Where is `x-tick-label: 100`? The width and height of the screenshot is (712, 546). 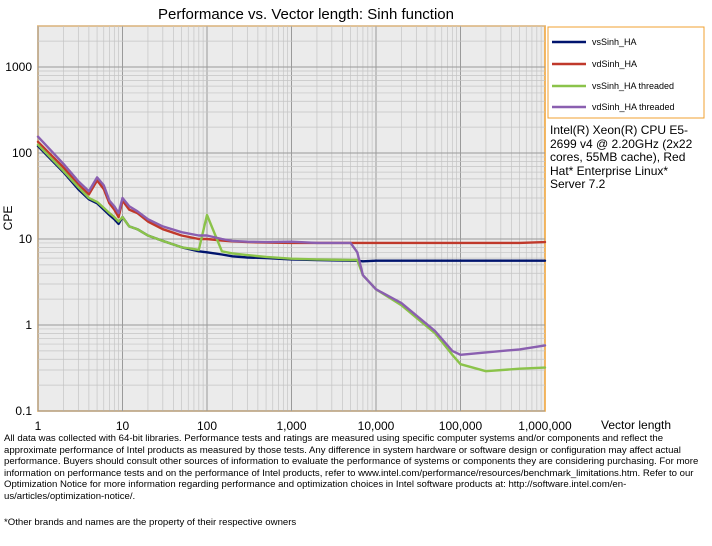
x-tick-label: 100 is located at coordinates (207, 425).